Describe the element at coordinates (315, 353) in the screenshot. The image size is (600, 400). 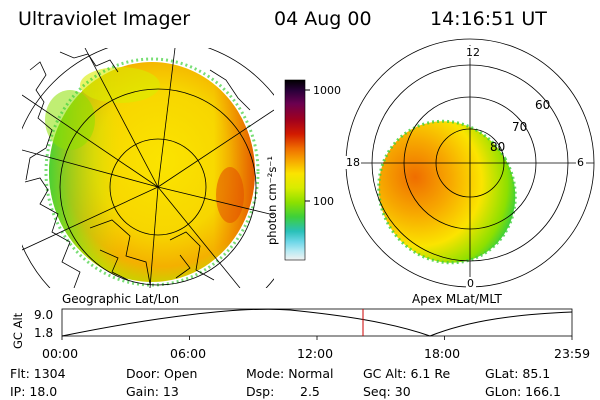
I see `time-tick-1200: 12:00` at that location.